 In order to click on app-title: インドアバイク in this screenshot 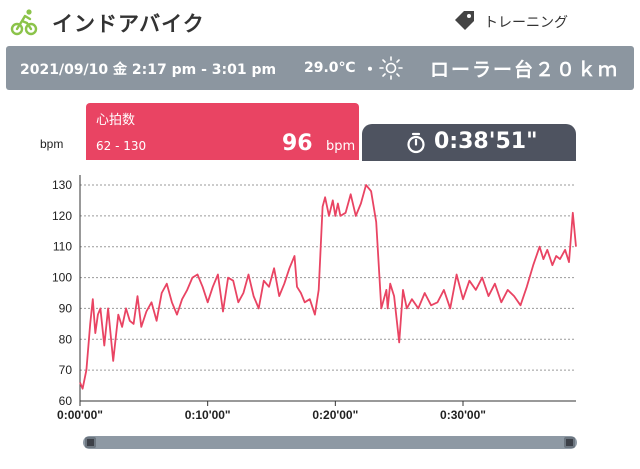, I will do `click(128, 24)`.